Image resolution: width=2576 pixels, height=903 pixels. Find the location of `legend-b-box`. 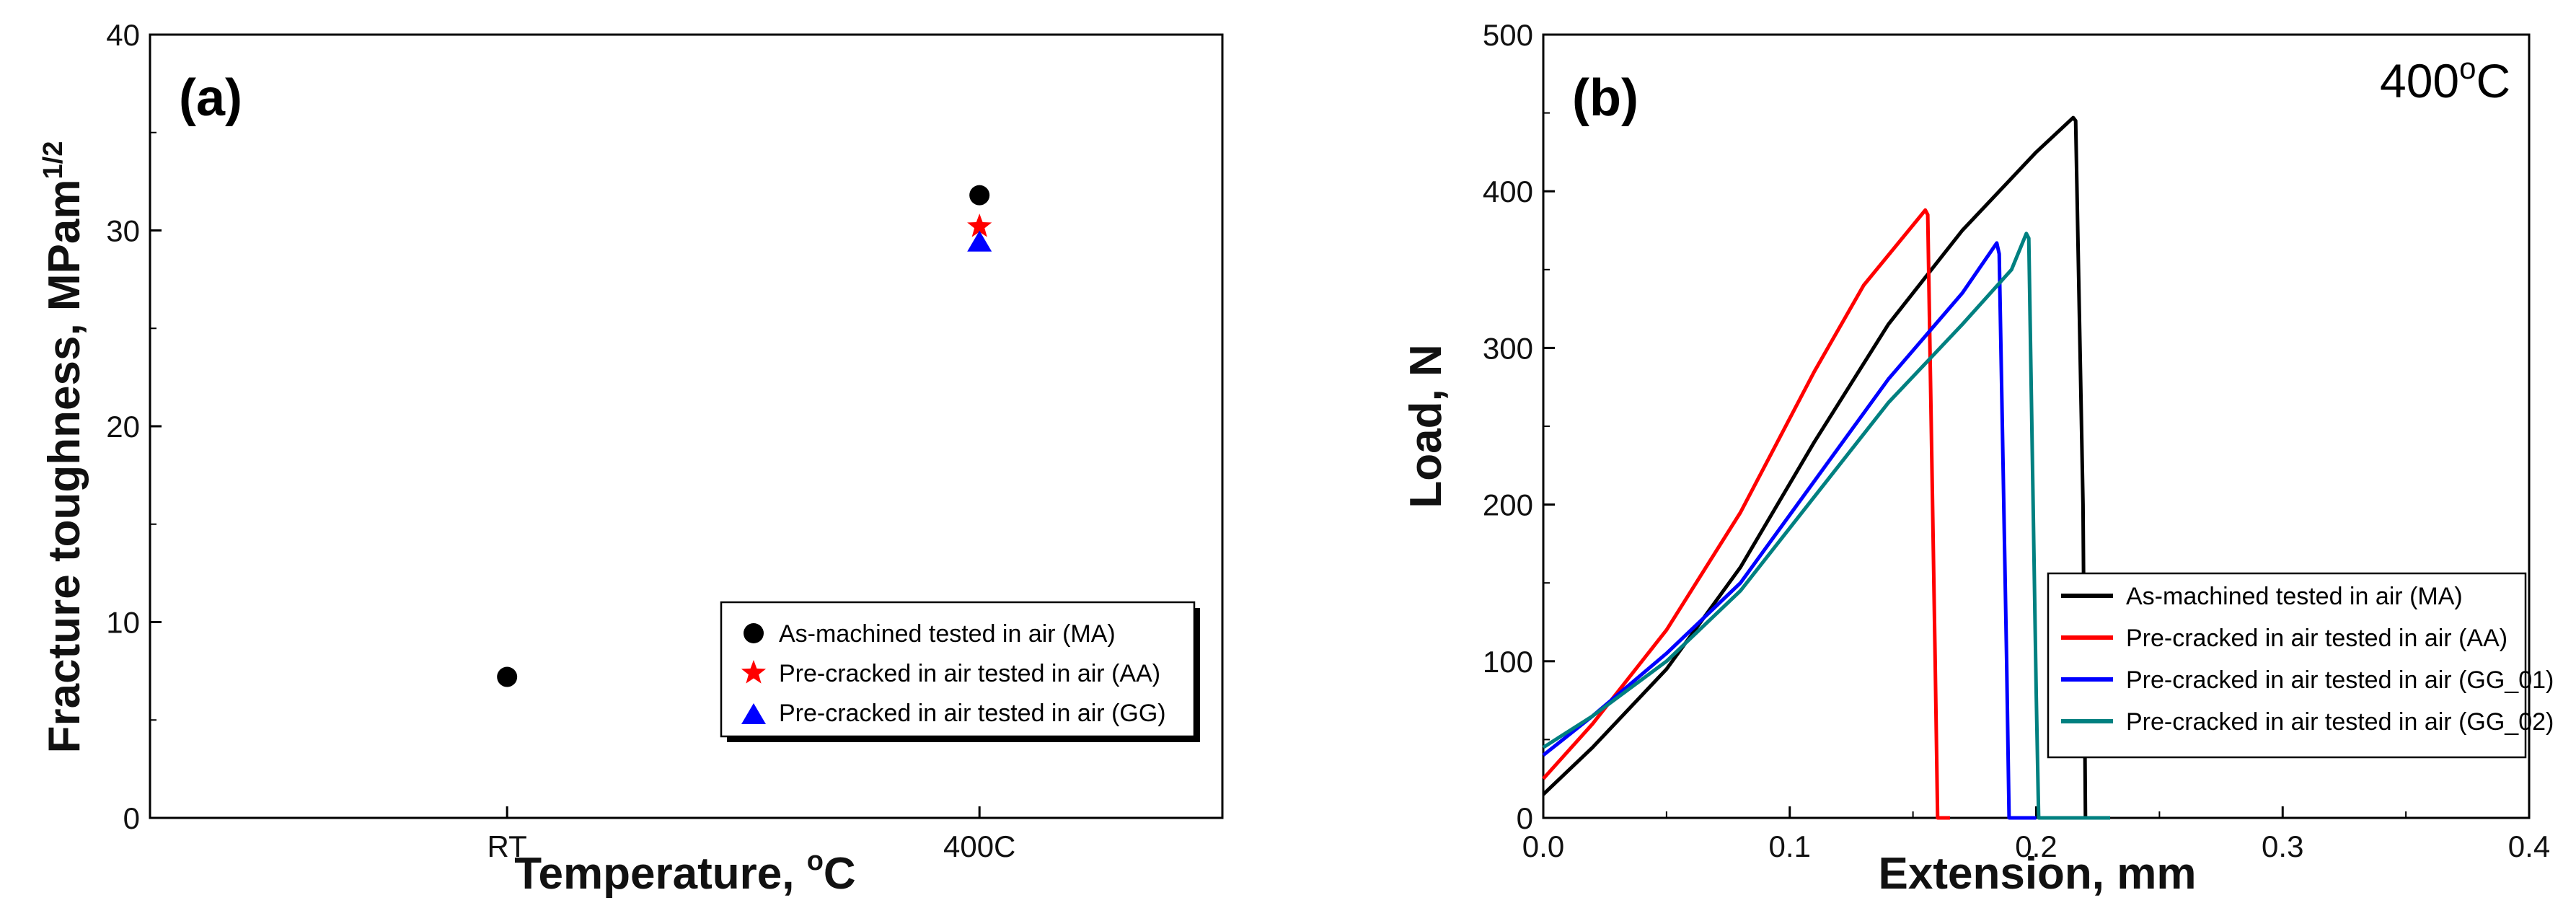

legend-b-box is located at coordinates (2287, 665).